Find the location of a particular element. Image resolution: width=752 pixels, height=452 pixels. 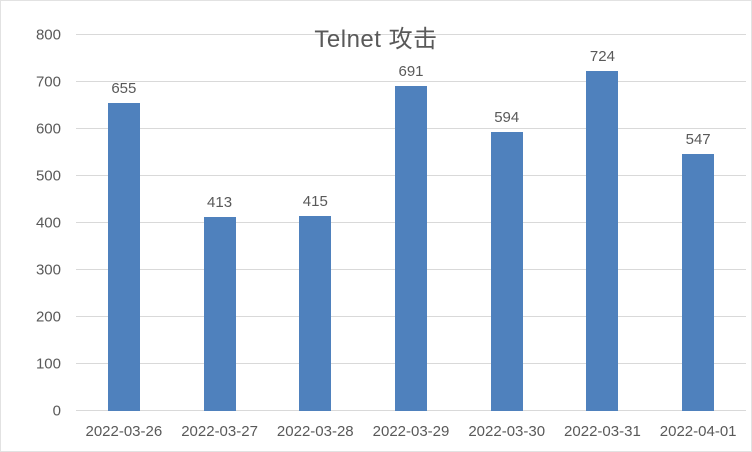

y-axis-tick-label: 700 is located at coordinates (48, 82).